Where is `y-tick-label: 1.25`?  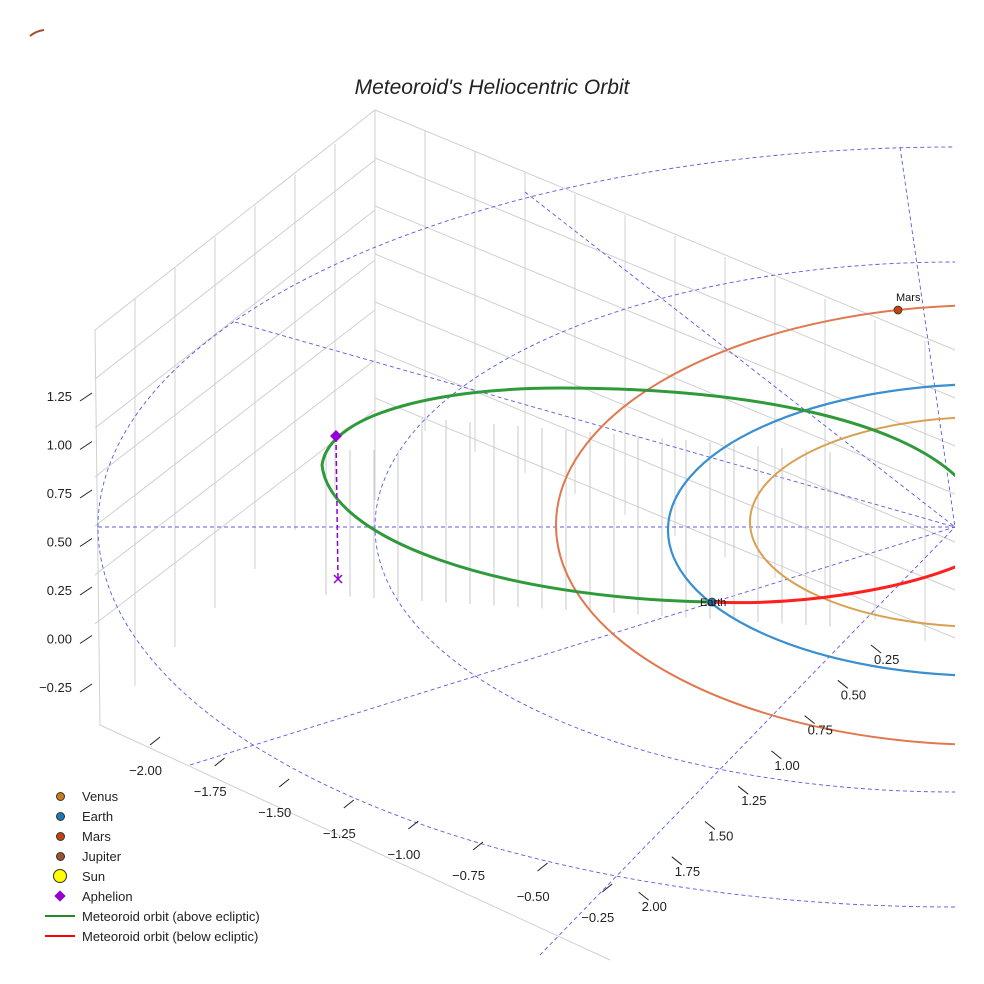
y-tick-label: 1.25 is located at coordinates (753, 800).